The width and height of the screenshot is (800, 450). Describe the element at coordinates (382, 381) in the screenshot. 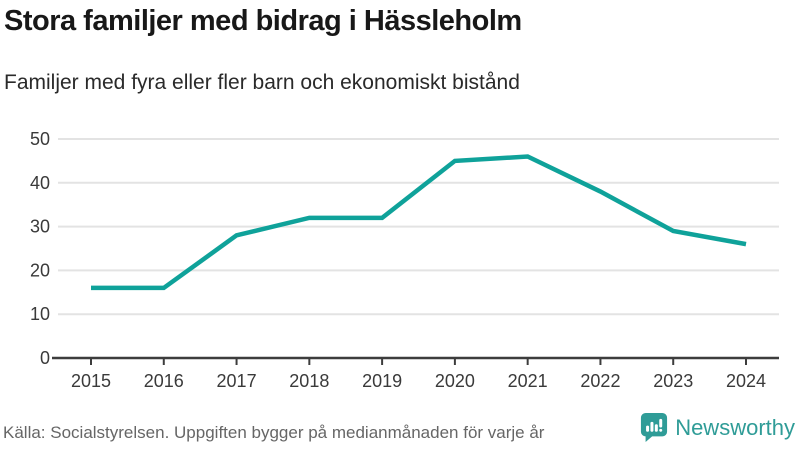

I see `x-tick-label: 2019` at that location.